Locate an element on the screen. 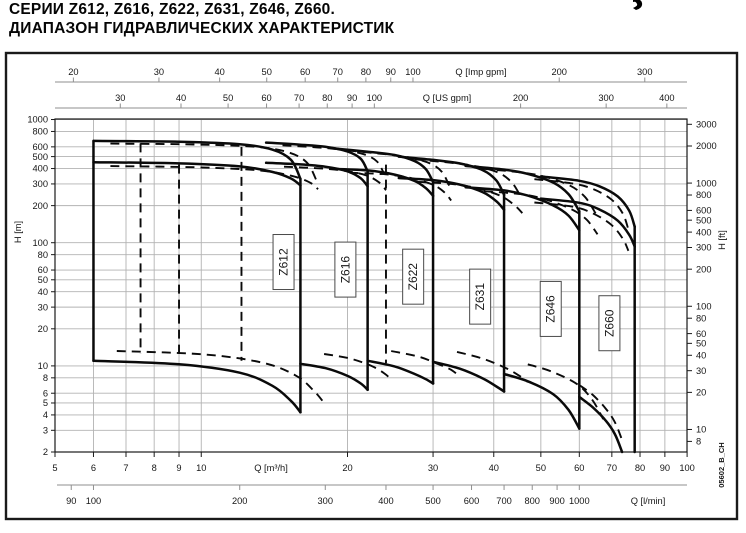 This screenshot has height=533, width=746. us-gpm-axis-label: Q [US gpm] is located at coordinates (447, 98).